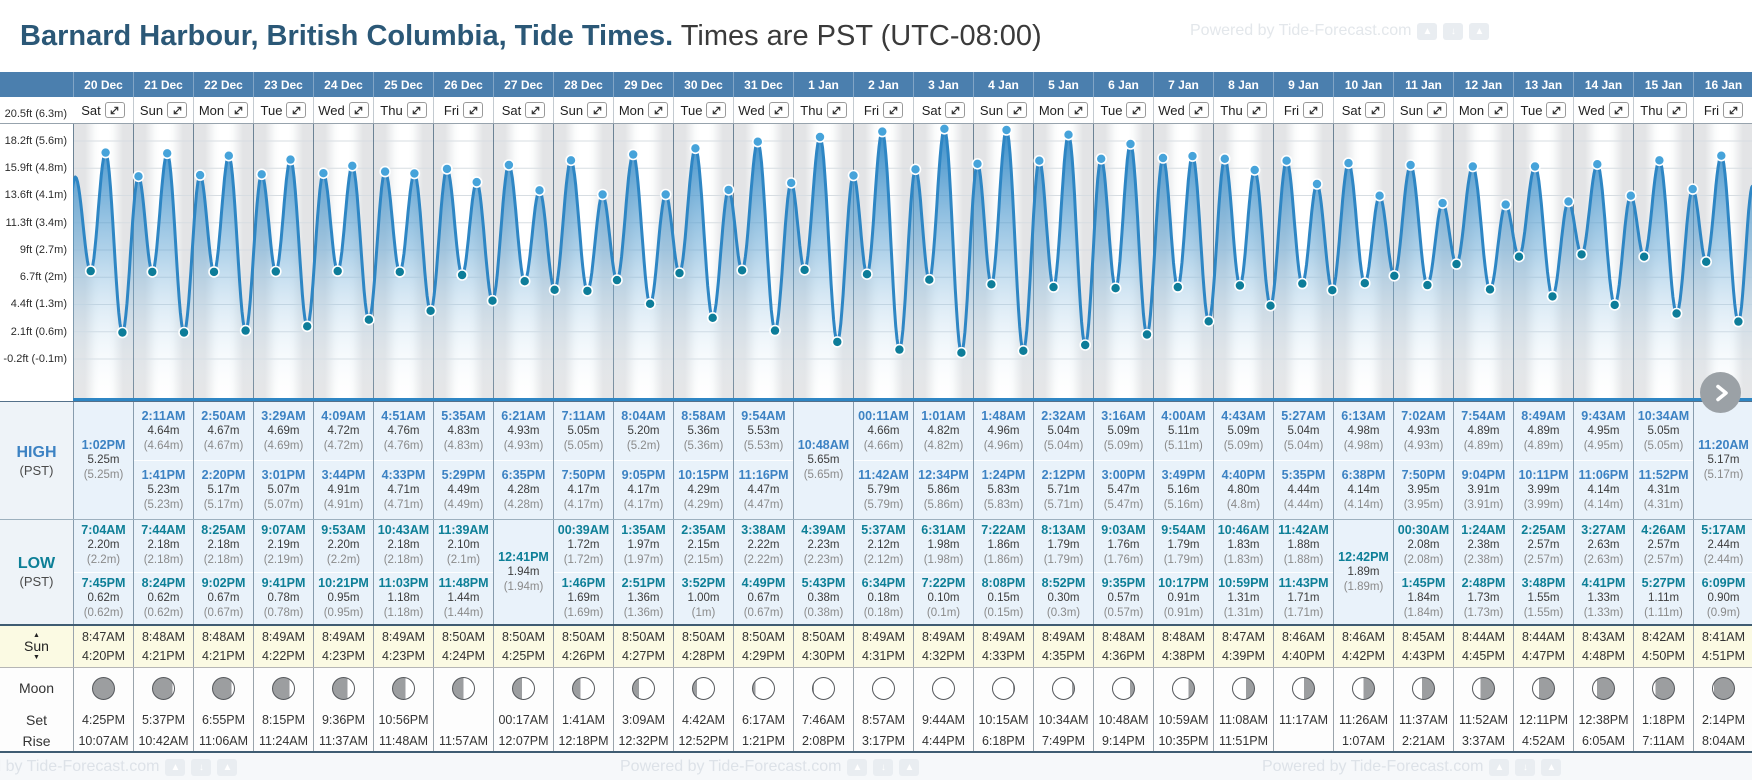  I want to click on tide-time: 9:35PM, so click(1123, 582).